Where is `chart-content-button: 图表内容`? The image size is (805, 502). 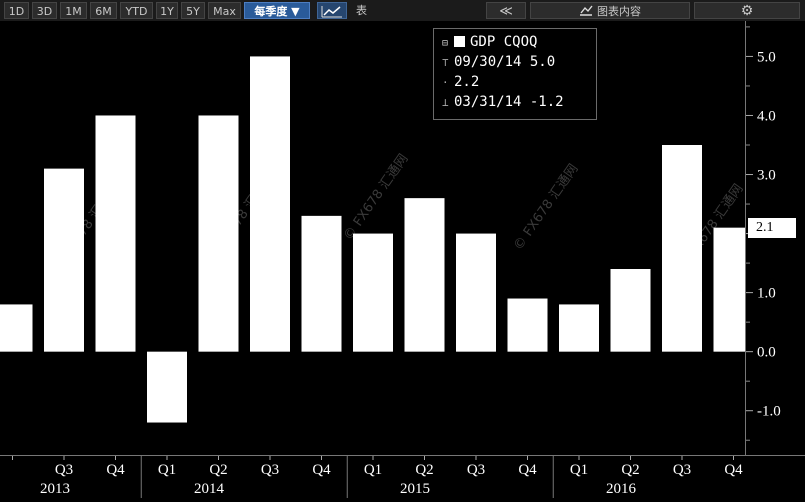
chart-content-button: 图表内容 is located at coordinates (610, 10).